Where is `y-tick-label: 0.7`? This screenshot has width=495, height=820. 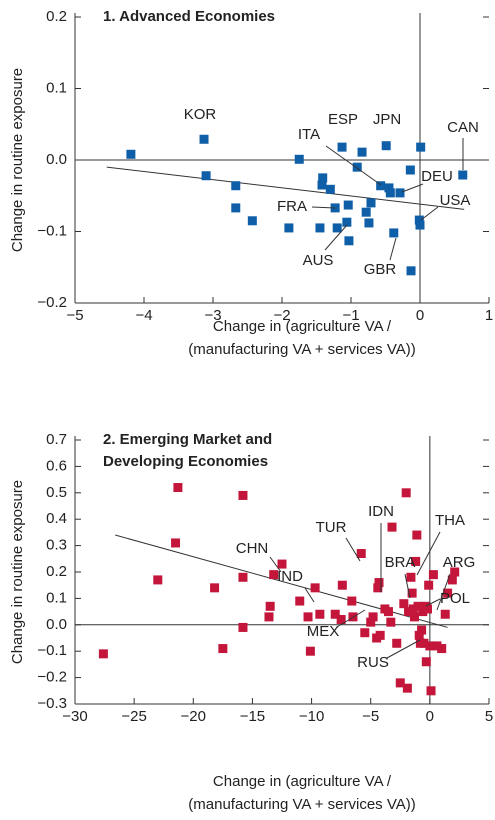
y-tick-label: 0.7 is located at coordinates (56, 439).